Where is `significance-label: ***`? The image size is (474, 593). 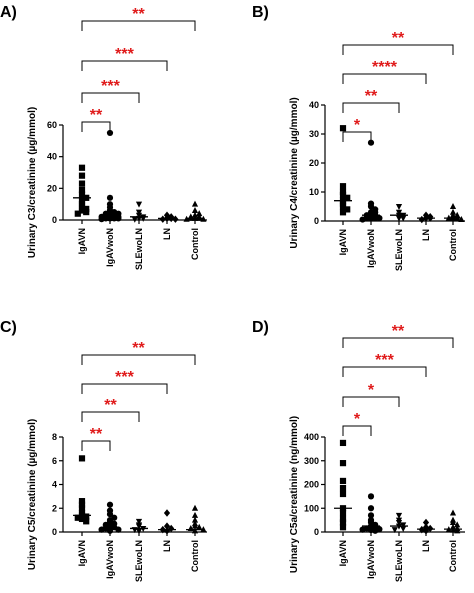 significance-label: *** is located at coordinates (124, 54).